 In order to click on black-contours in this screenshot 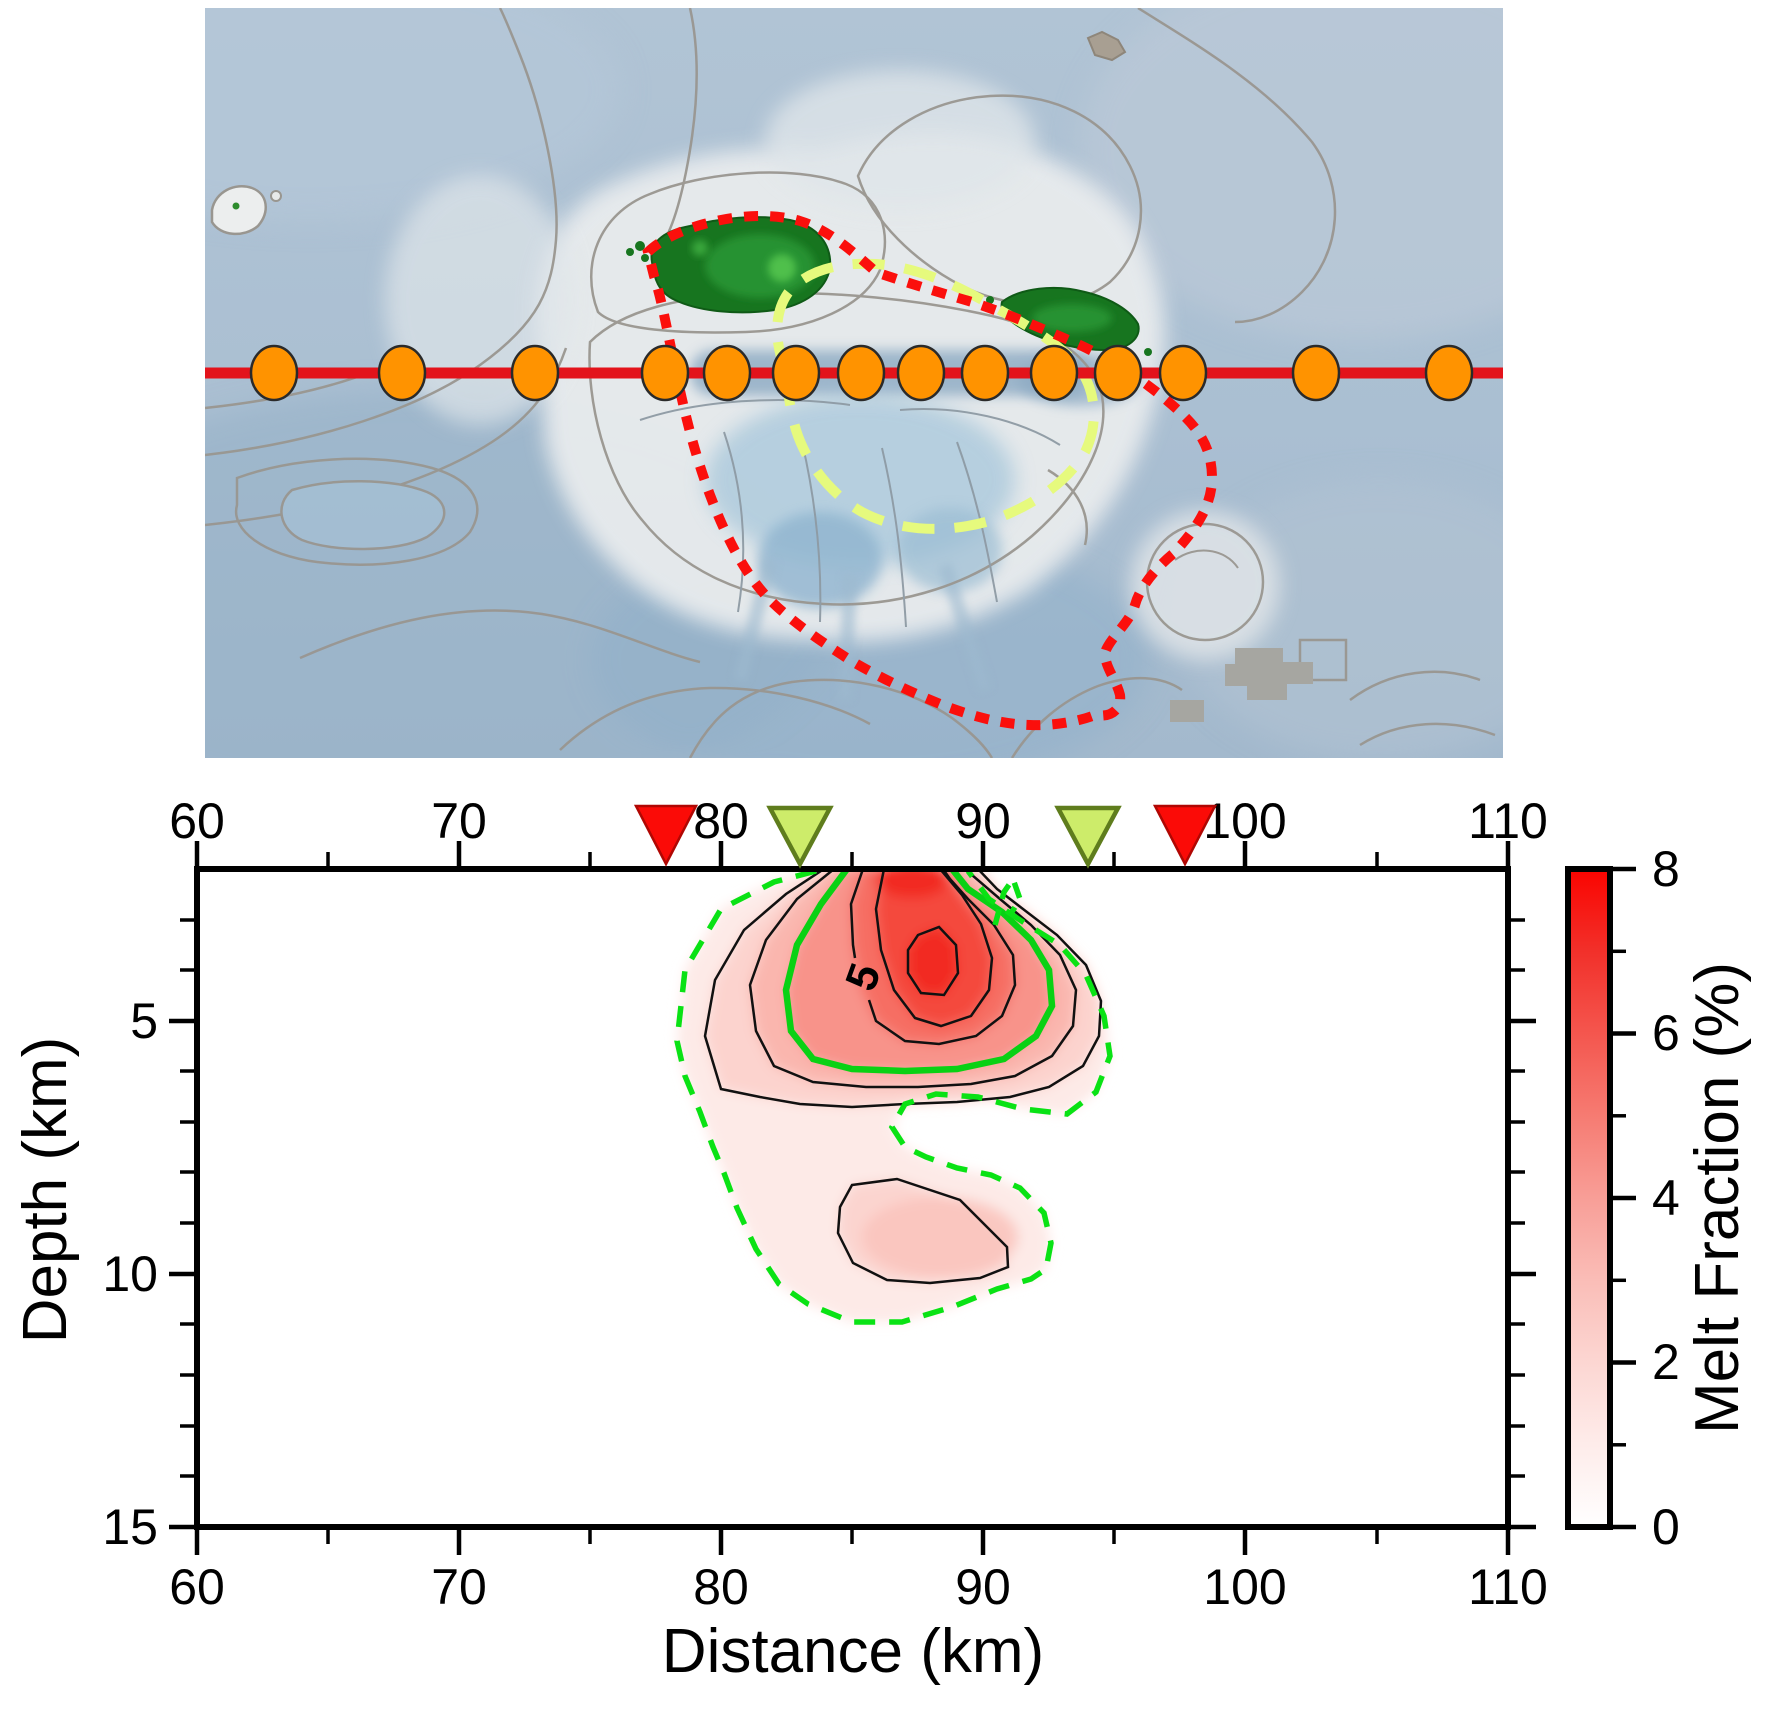, I will do `click(903, 1077)`.